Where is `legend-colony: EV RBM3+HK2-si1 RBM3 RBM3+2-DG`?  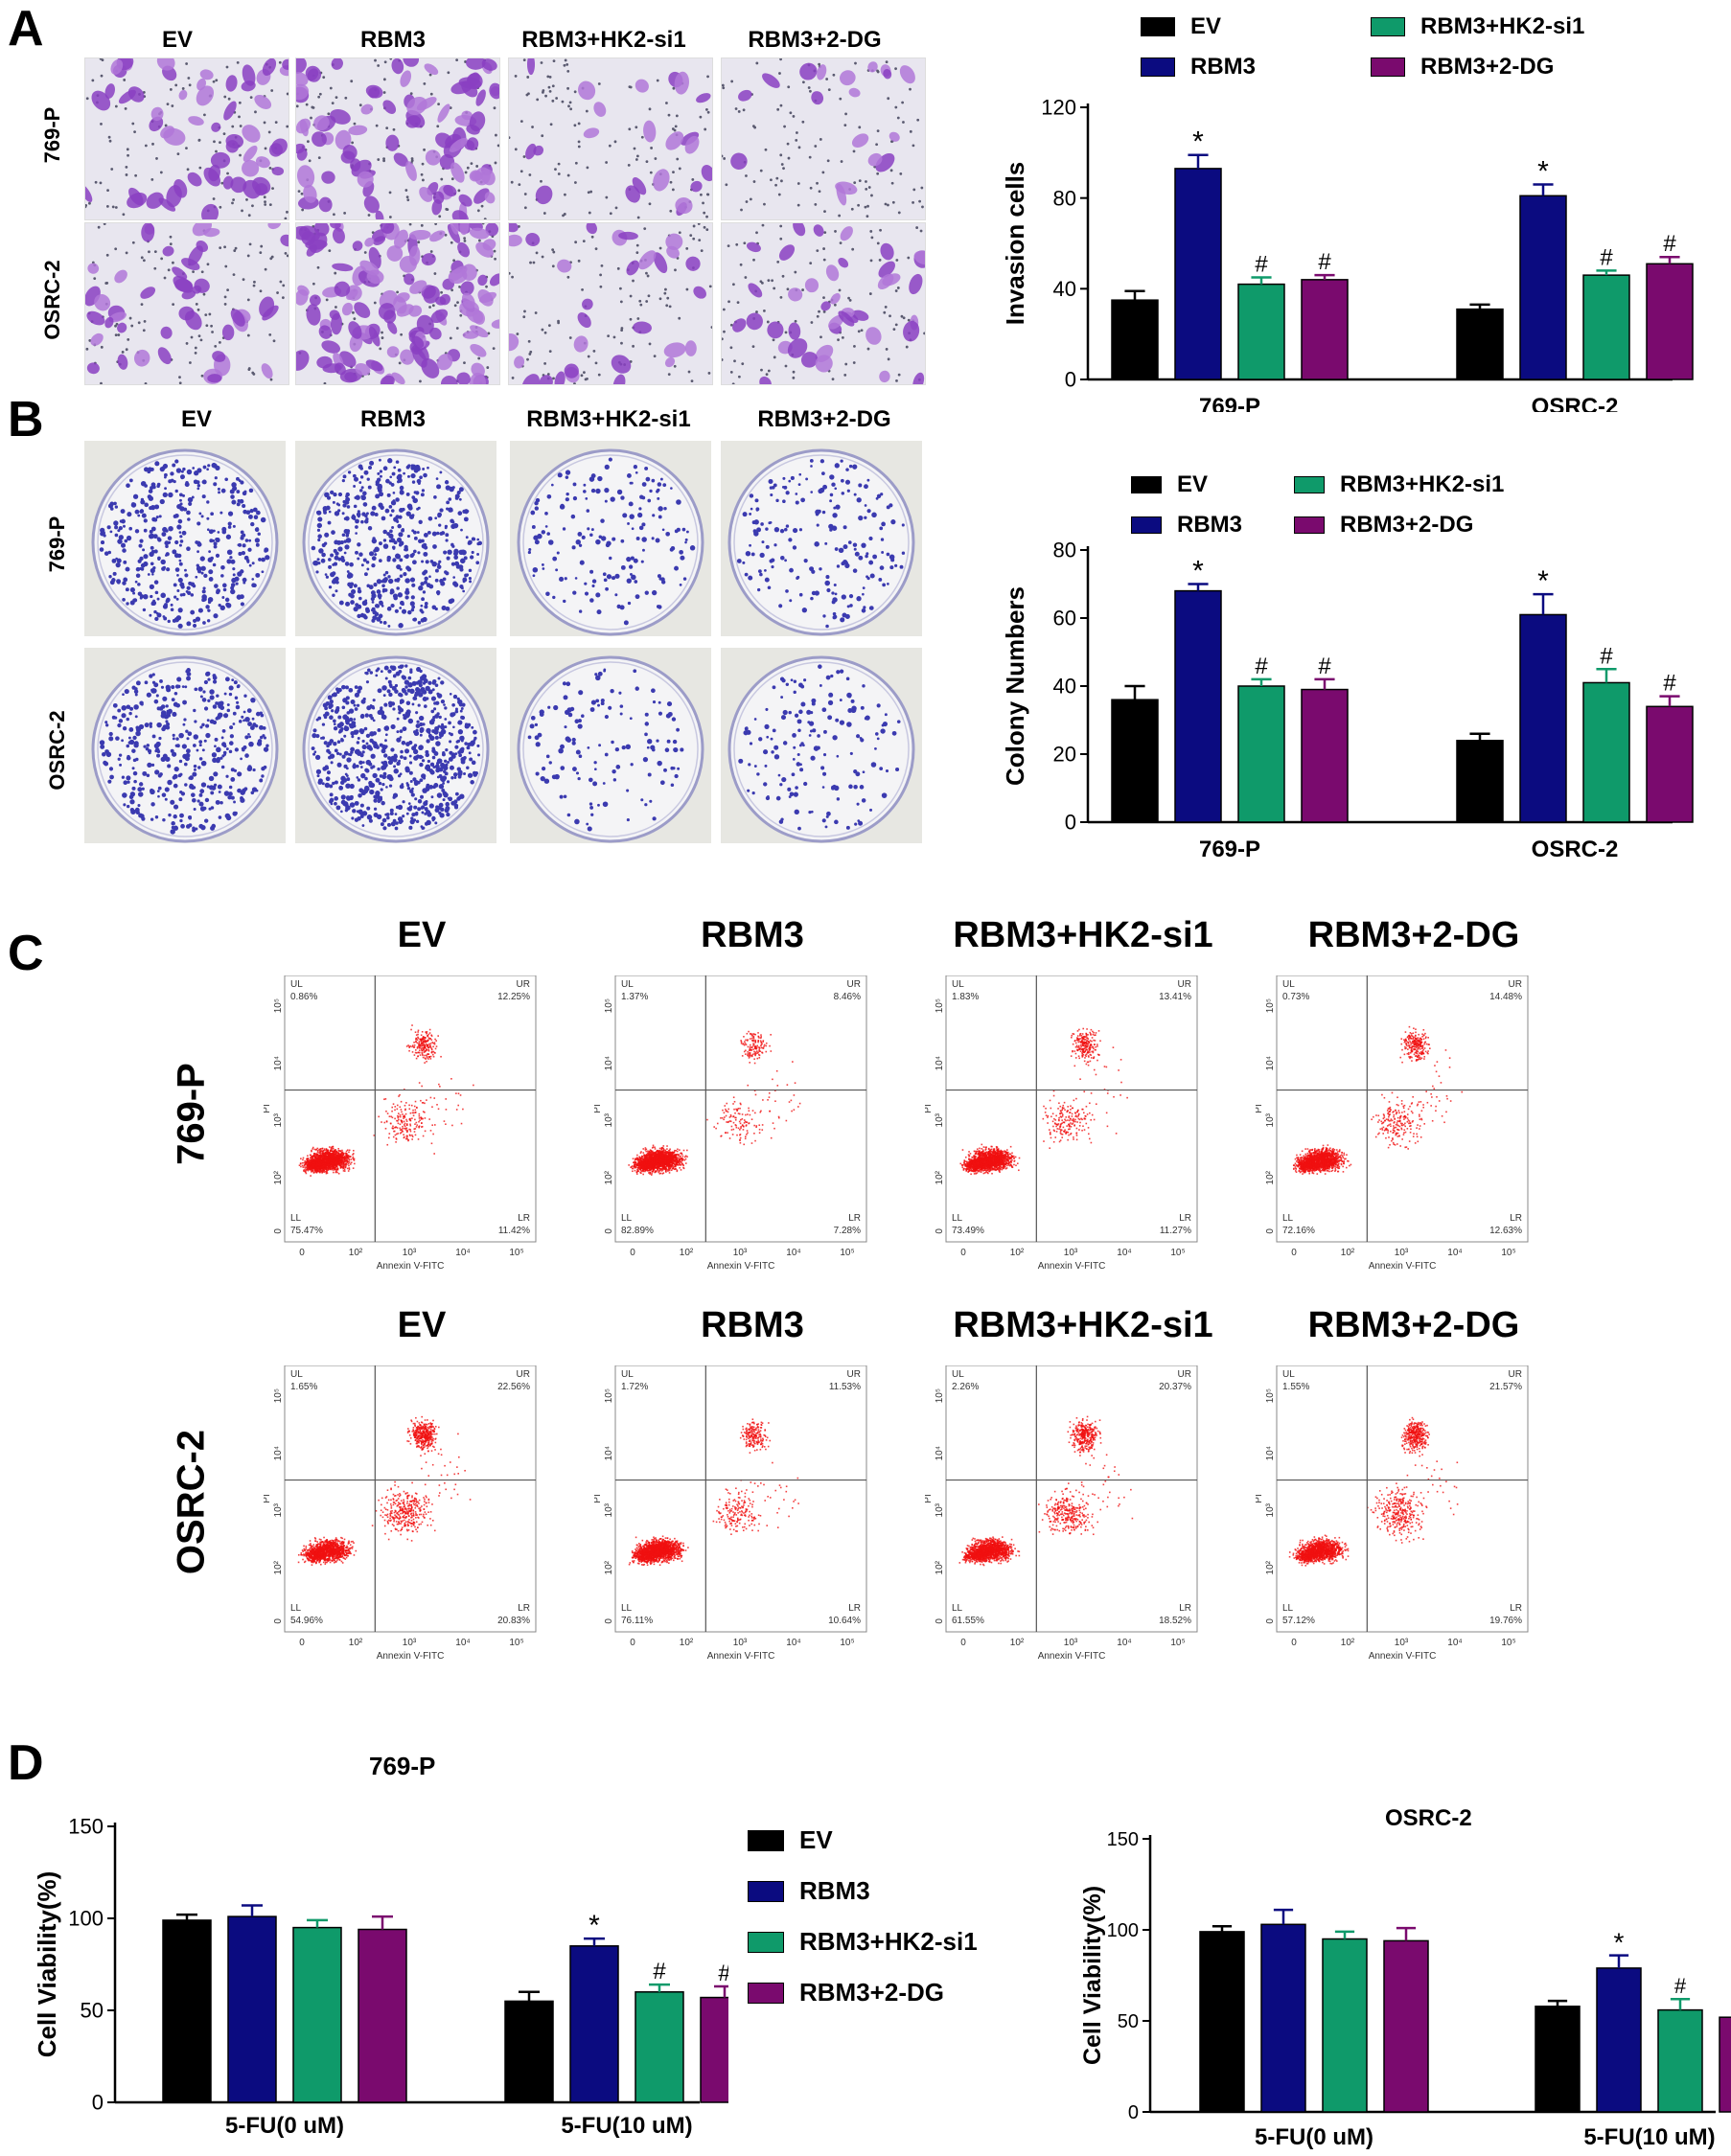
legend-colony: EV RBM3+HK2-si1 RBM3 RBM3+2-DG is located at coordinates (1356, 505).